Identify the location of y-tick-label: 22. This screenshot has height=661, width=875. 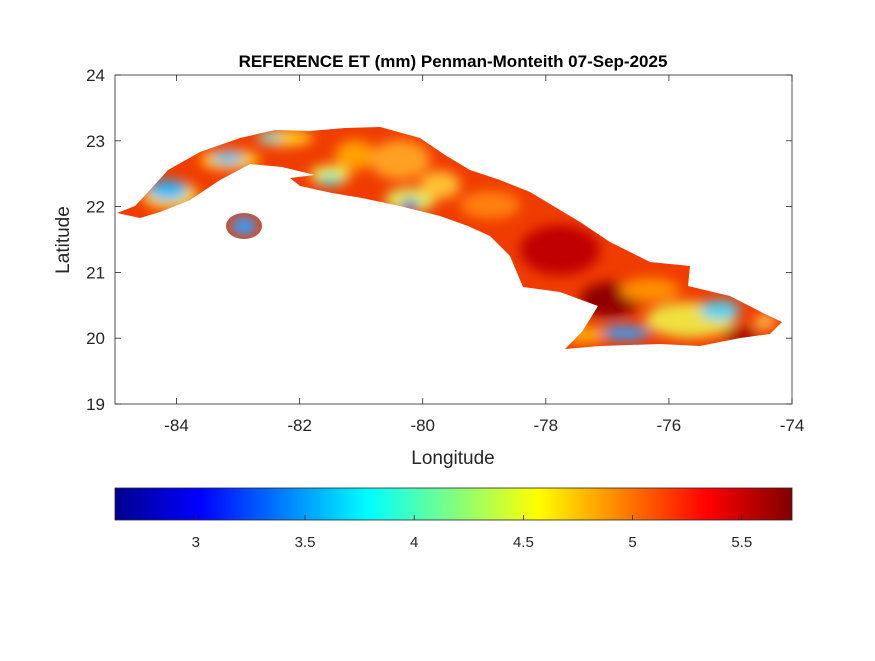
(95, 207).